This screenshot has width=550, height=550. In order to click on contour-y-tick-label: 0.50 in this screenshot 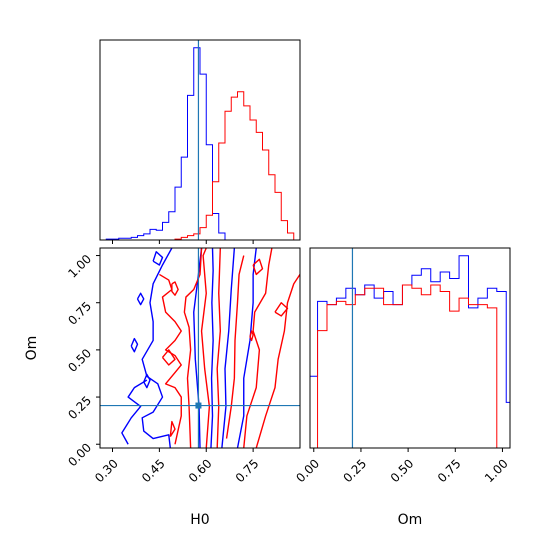, I will do `click(79, 360)`.